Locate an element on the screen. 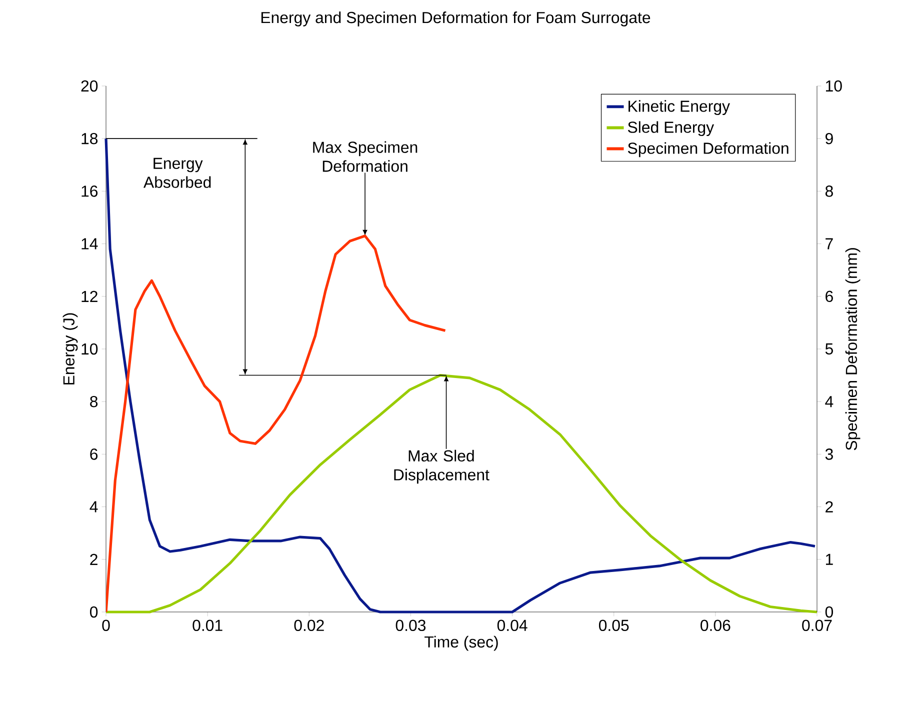 This screenshot has width=911, height=702. y-tick-label: 20 is located at coordinates (89, 86).